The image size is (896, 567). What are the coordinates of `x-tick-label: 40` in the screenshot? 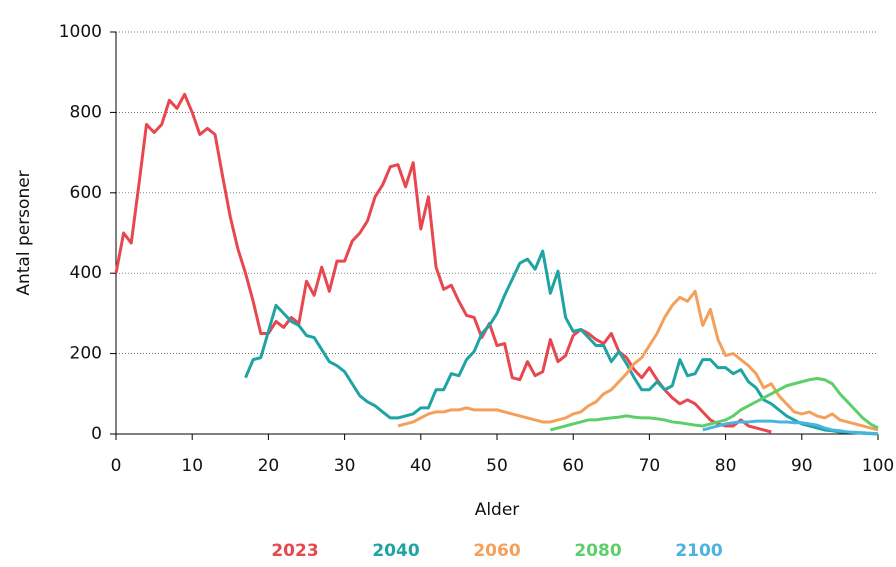 It's located at (421, 466).